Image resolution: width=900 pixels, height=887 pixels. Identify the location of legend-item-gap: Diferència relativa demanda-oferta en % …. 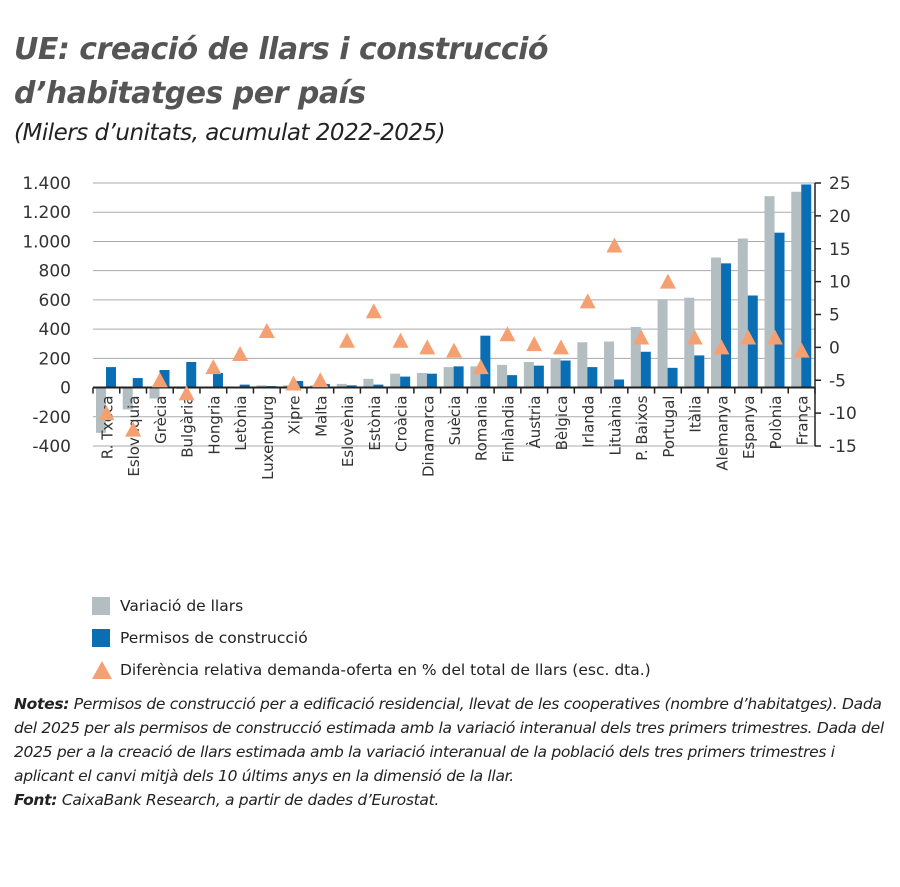
(371, 670).